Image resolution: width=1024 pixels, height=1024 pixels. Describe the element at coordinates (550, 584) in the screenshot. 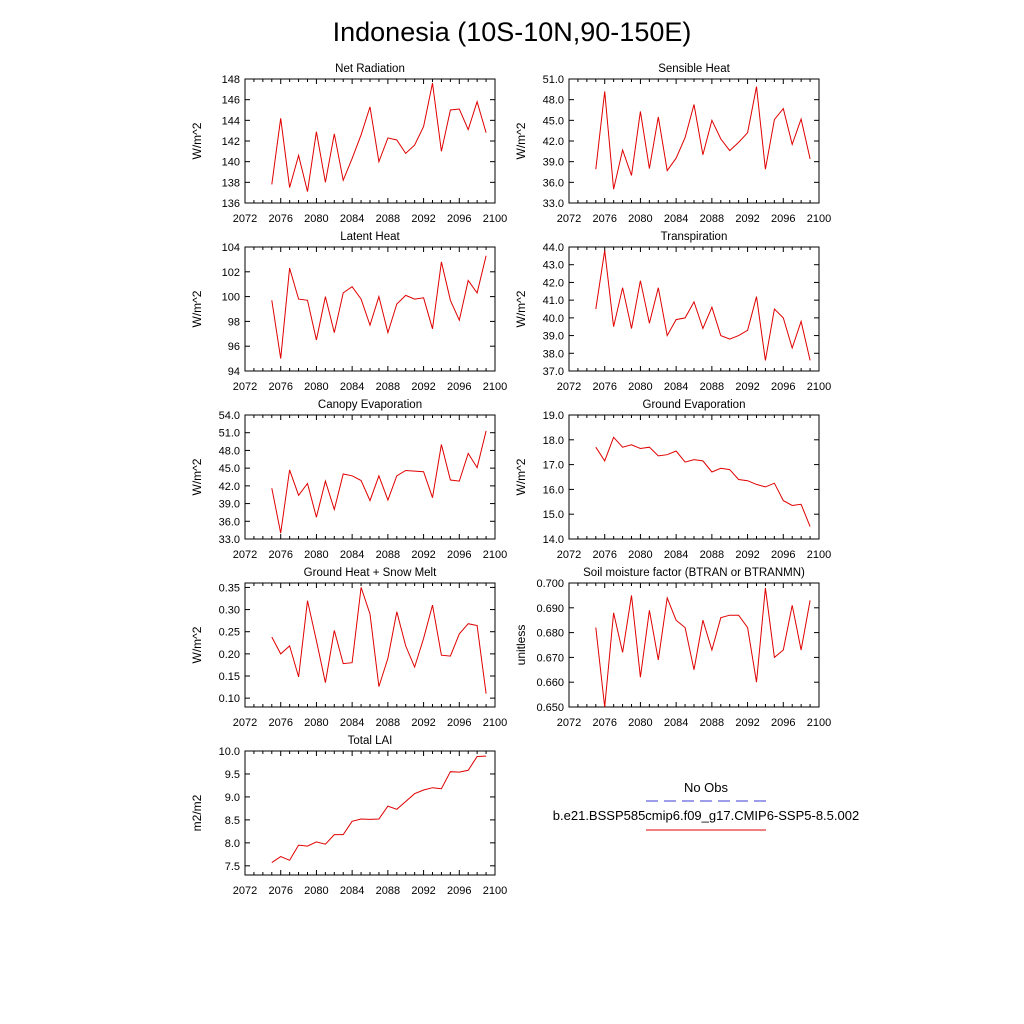

I see `y-tick-label: 0.700` at that location.